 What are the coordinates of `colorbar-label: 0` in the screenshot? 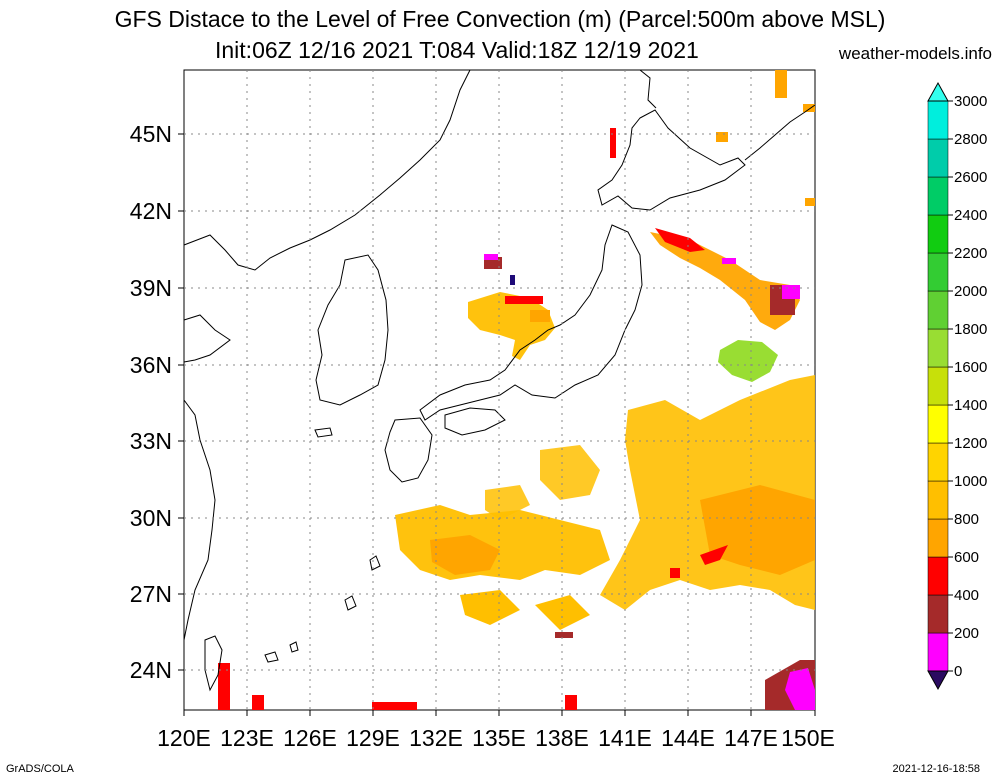 It's located at (958, 671).